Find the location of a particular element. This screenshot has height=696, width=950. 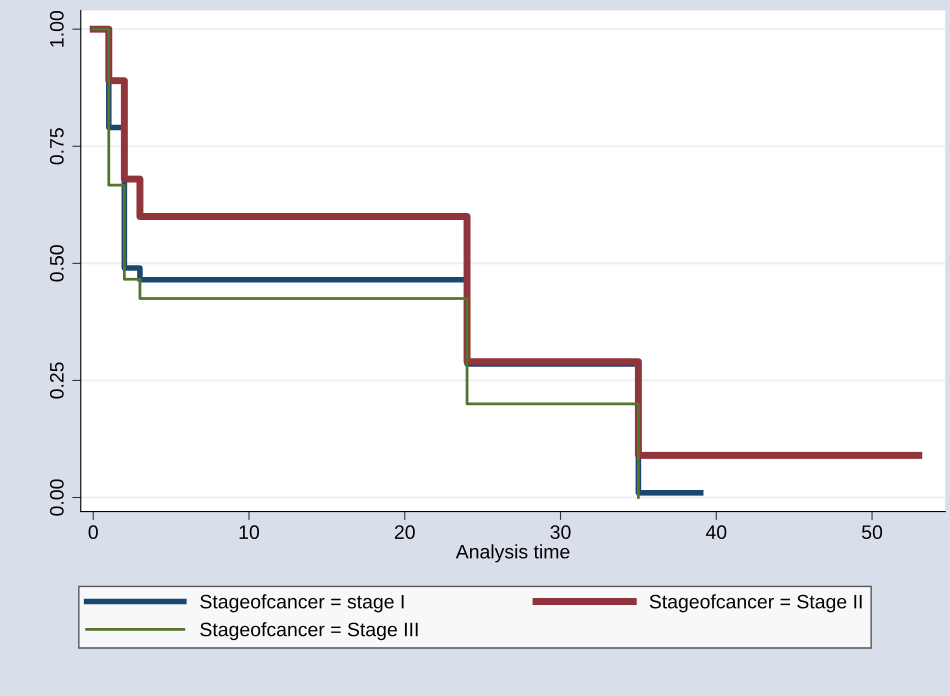

legend-label: Stageofcancer = stage I is located at coordinates (302, 603).